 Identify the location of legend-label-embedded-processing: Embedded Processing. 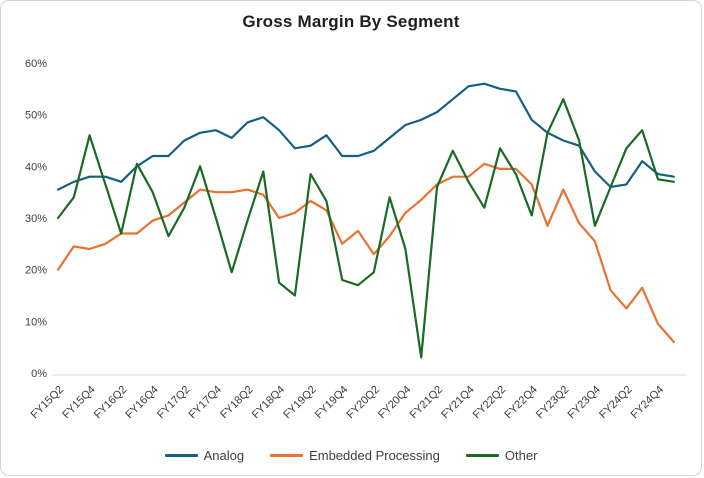
(374, 455).